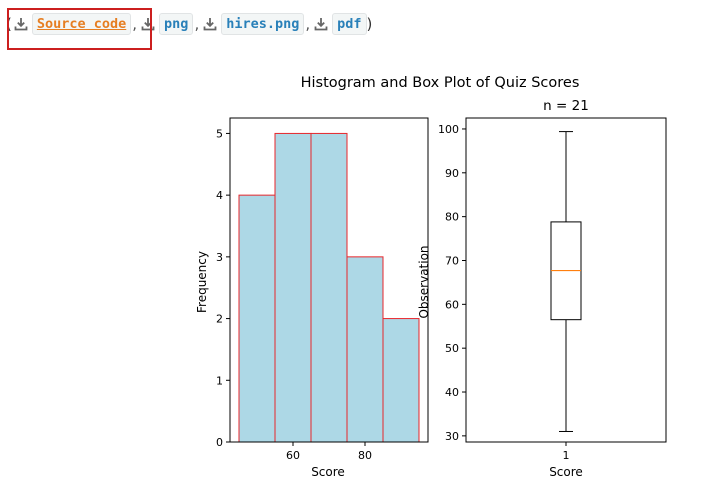  I want to click on histogram-y-tick-label: 2, so click(219, 319).